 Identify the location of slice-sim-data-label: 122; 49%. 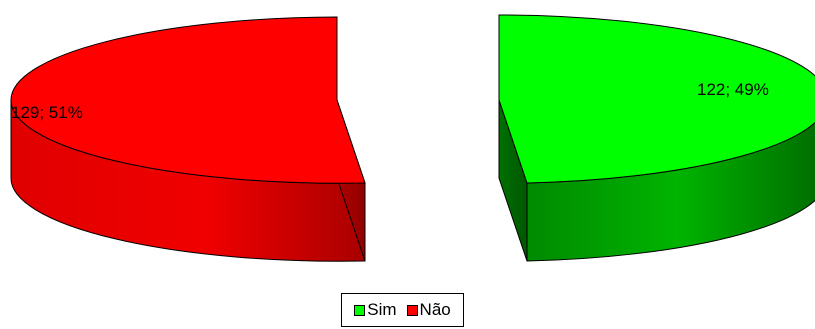
(733, 89).